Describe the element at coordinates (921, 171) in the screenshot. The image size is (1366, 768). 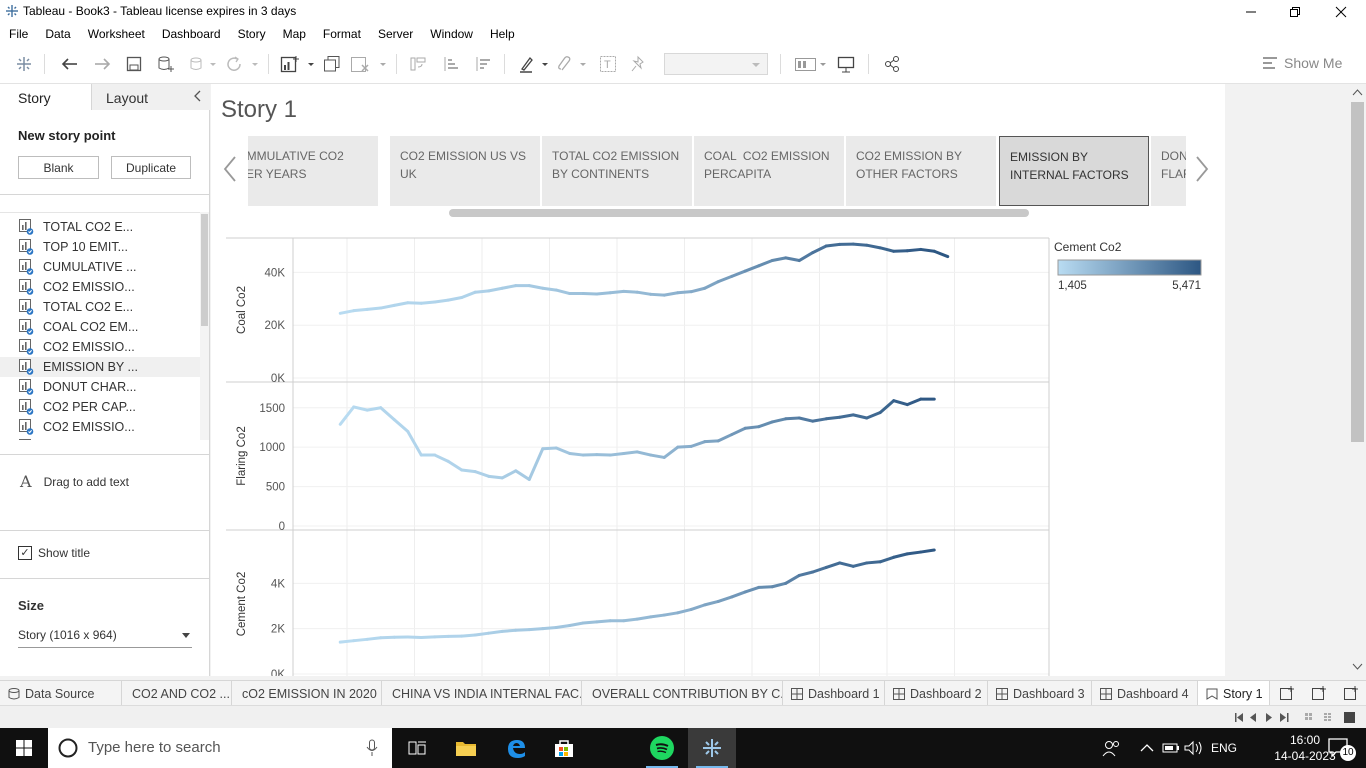
I see `story-point: CO2 EMISSION BY OTHER FACTORS` at that location.